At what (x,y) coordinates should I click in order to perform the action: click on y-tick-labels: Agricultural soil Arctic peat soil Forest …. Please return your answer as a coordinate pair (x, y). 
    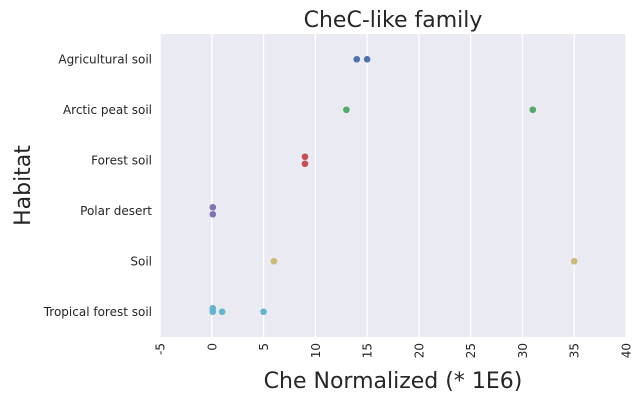
    Looking at the image, I should click on (98, 185).